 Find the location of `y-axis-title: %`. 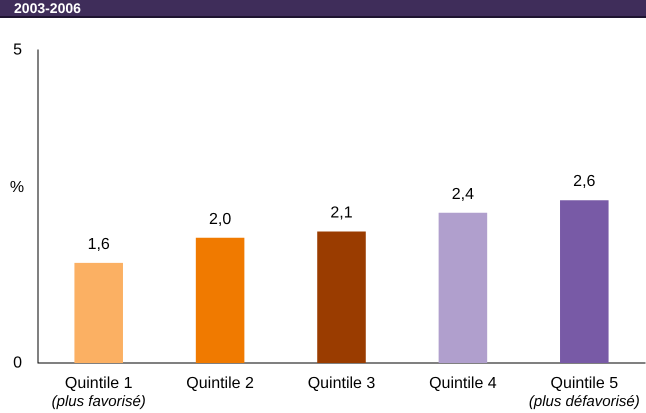

y-axis-title: % is located at coordinates (17, 187).